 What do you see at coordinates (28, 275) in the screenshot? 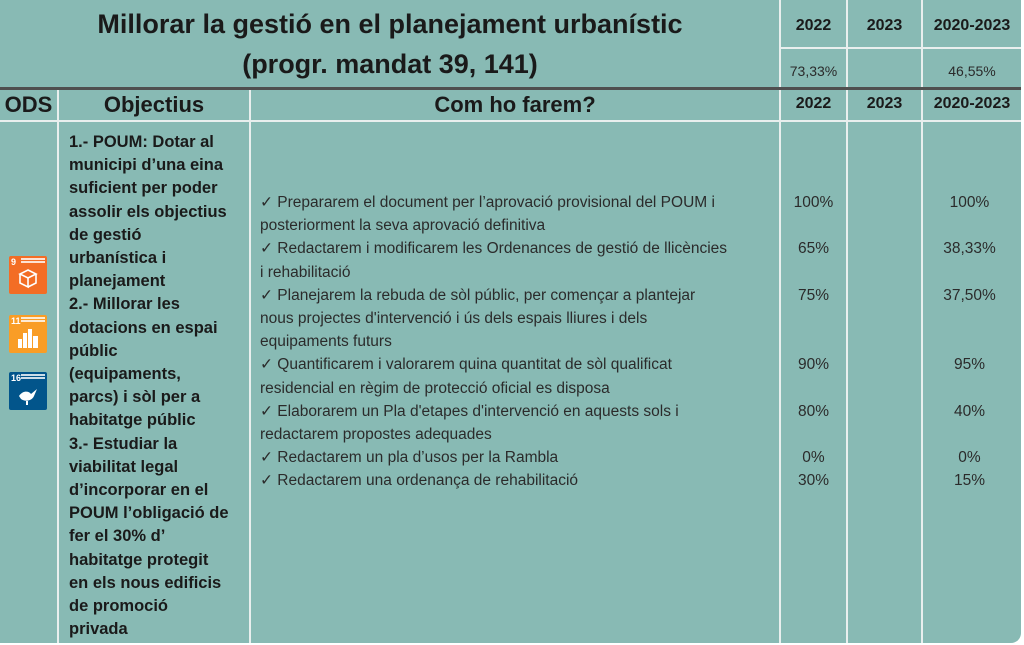
I see `industry-innovation-icon: 9` at bounding box center [28, 275].